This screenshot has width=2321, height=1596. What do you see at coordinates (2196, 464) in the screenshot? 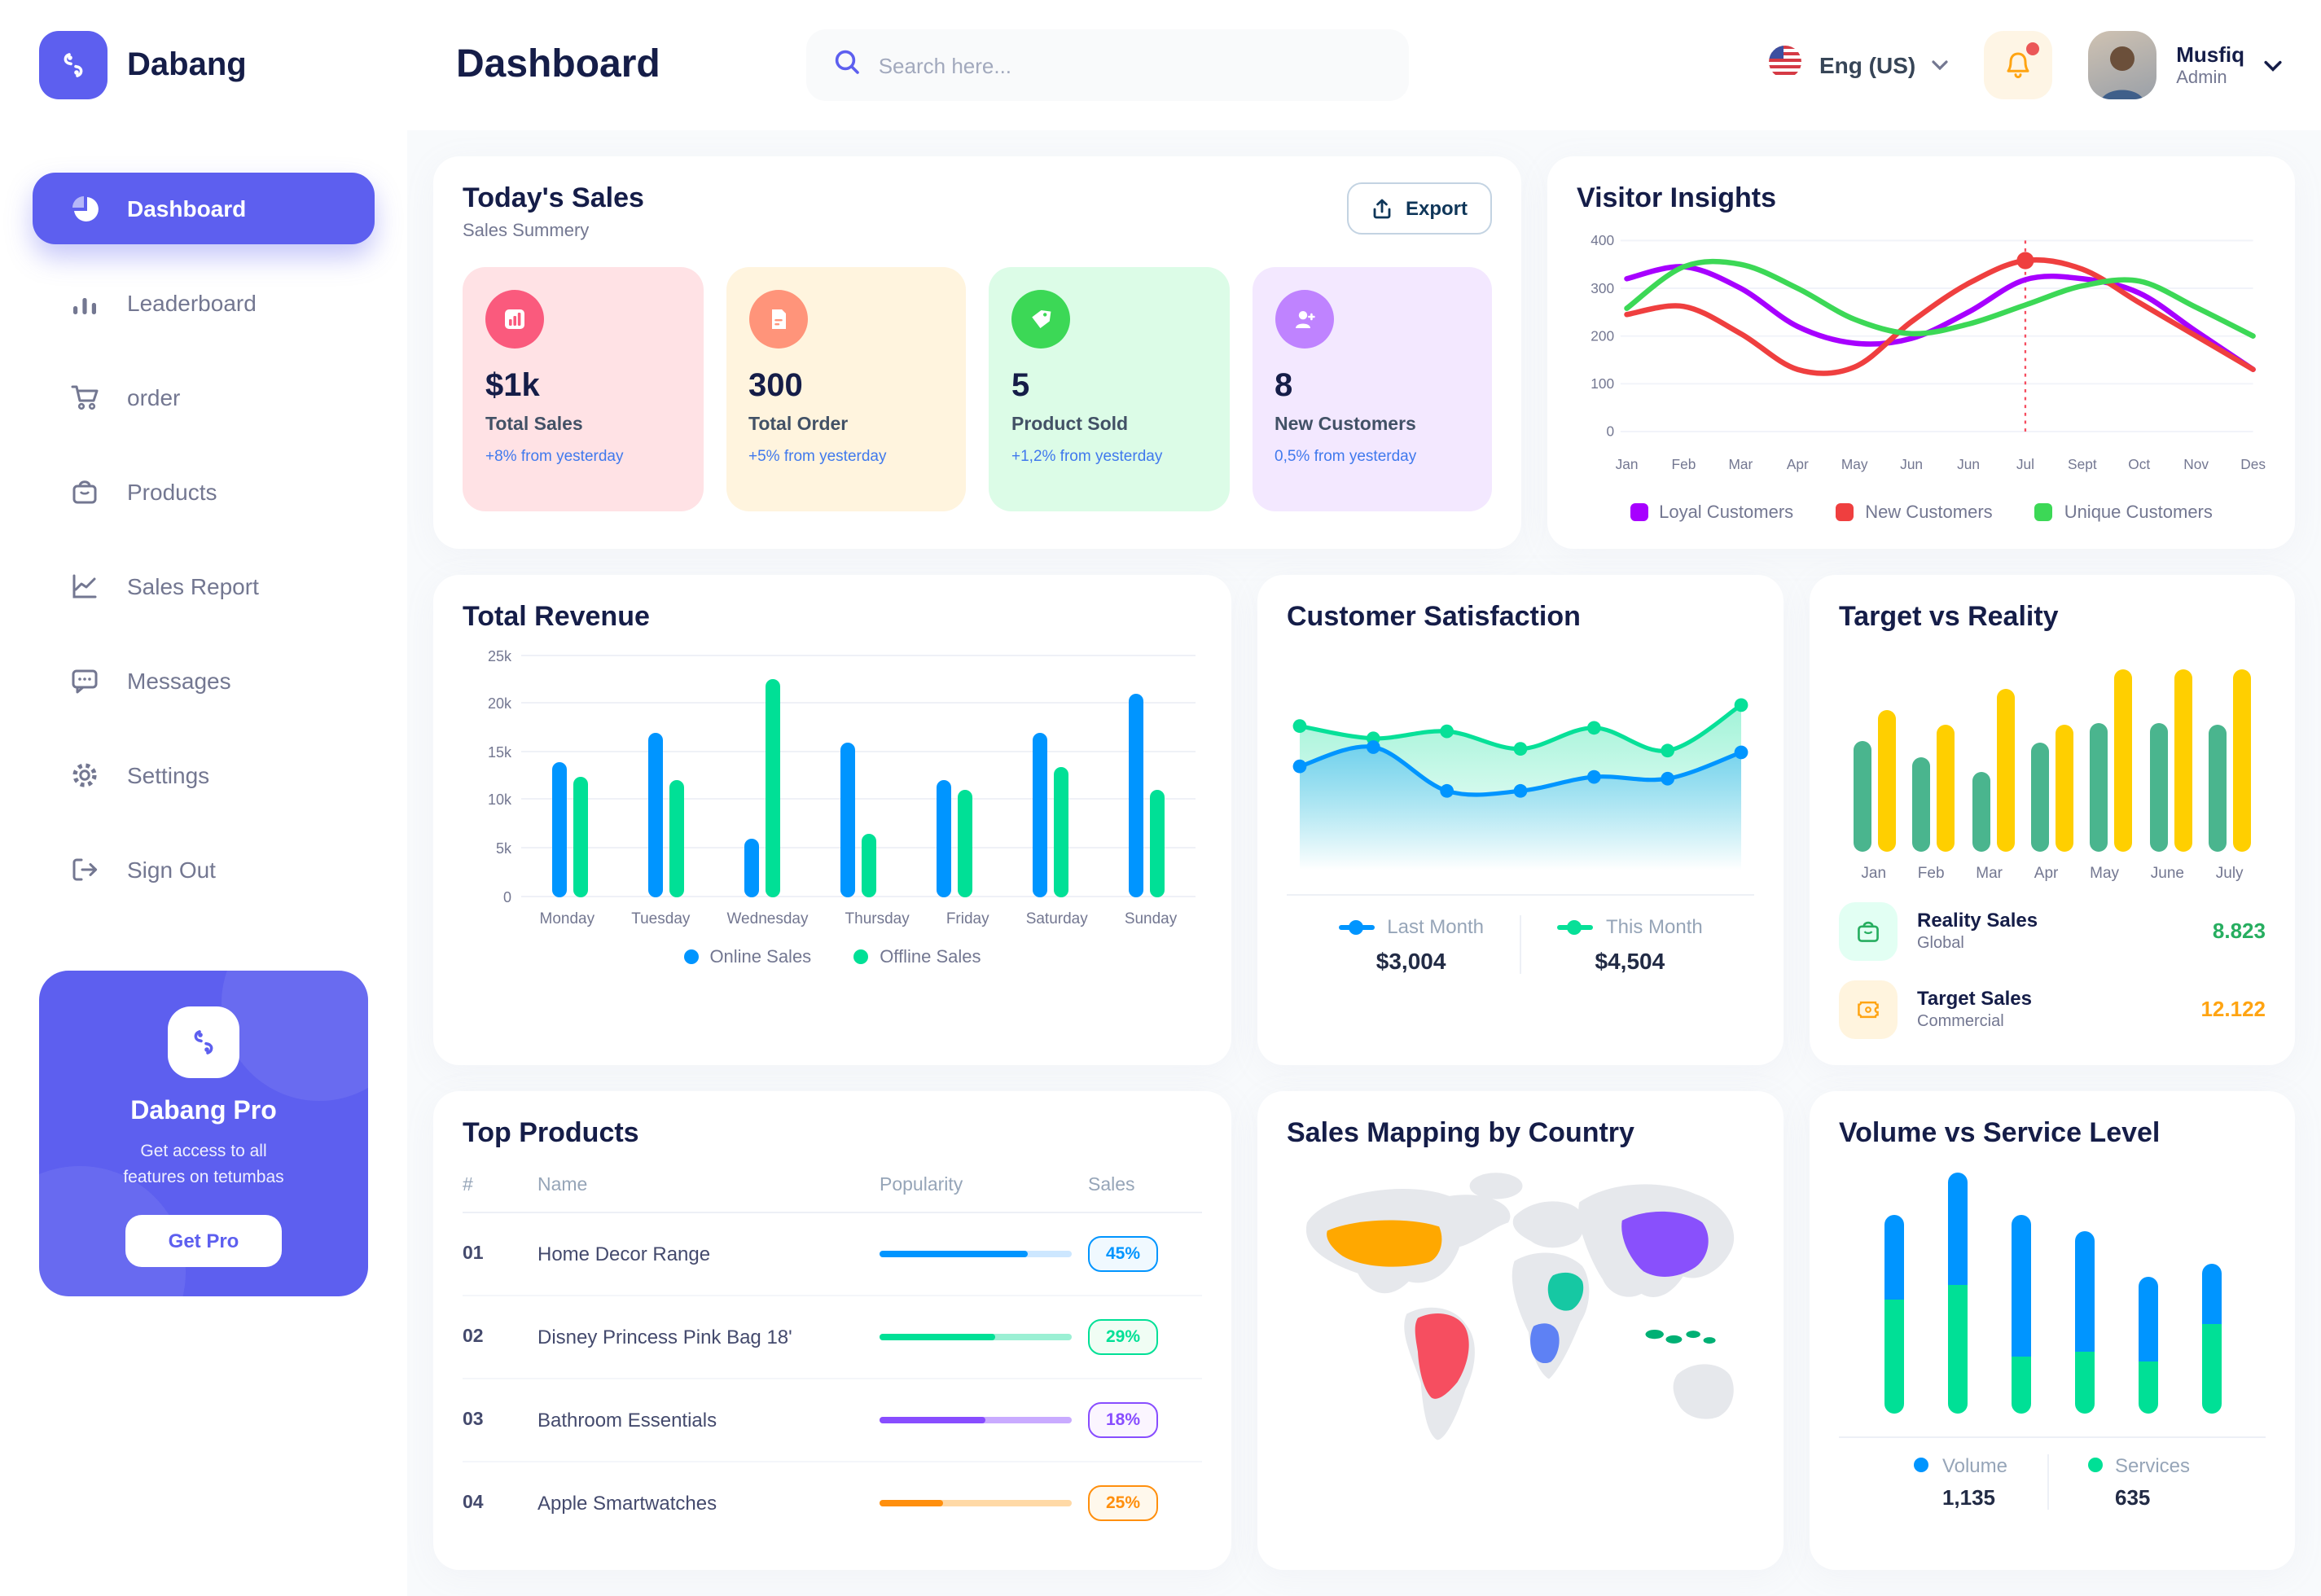
I see `svg-text: Nov` at bounding box center [2196, 464].